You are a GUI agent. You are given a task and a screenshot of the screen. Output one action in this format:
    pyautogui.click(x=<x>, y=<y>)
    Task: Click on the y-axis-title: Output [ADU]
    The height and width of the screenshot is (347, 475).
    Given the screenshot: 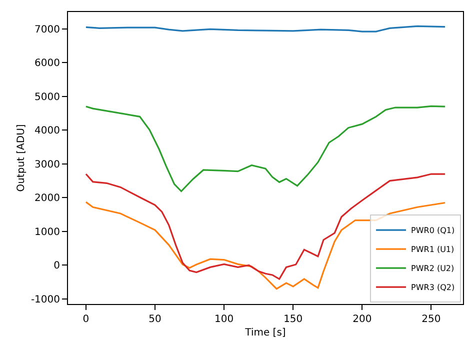 What is the action you would take?
    pyautogui.click(x=21, y=158)
    